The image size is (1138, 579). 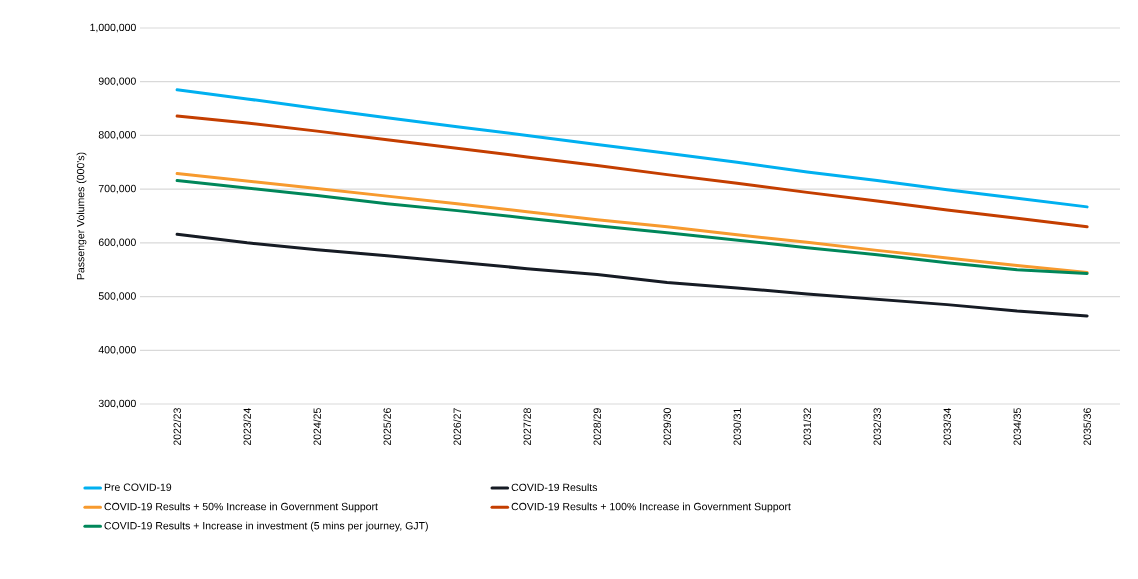 I want to click on legend-label: COVID-19 Results + 50% Increase in Government Support, so click(x=241, y=507).